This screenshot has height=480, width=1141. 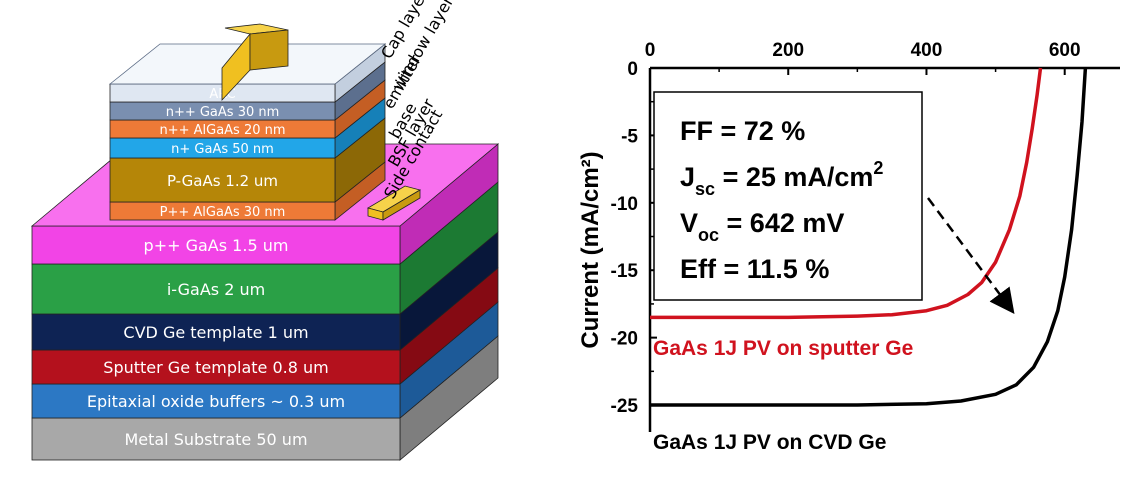 I want to click on stat-voc-main: V, so click(x=689, y=223).